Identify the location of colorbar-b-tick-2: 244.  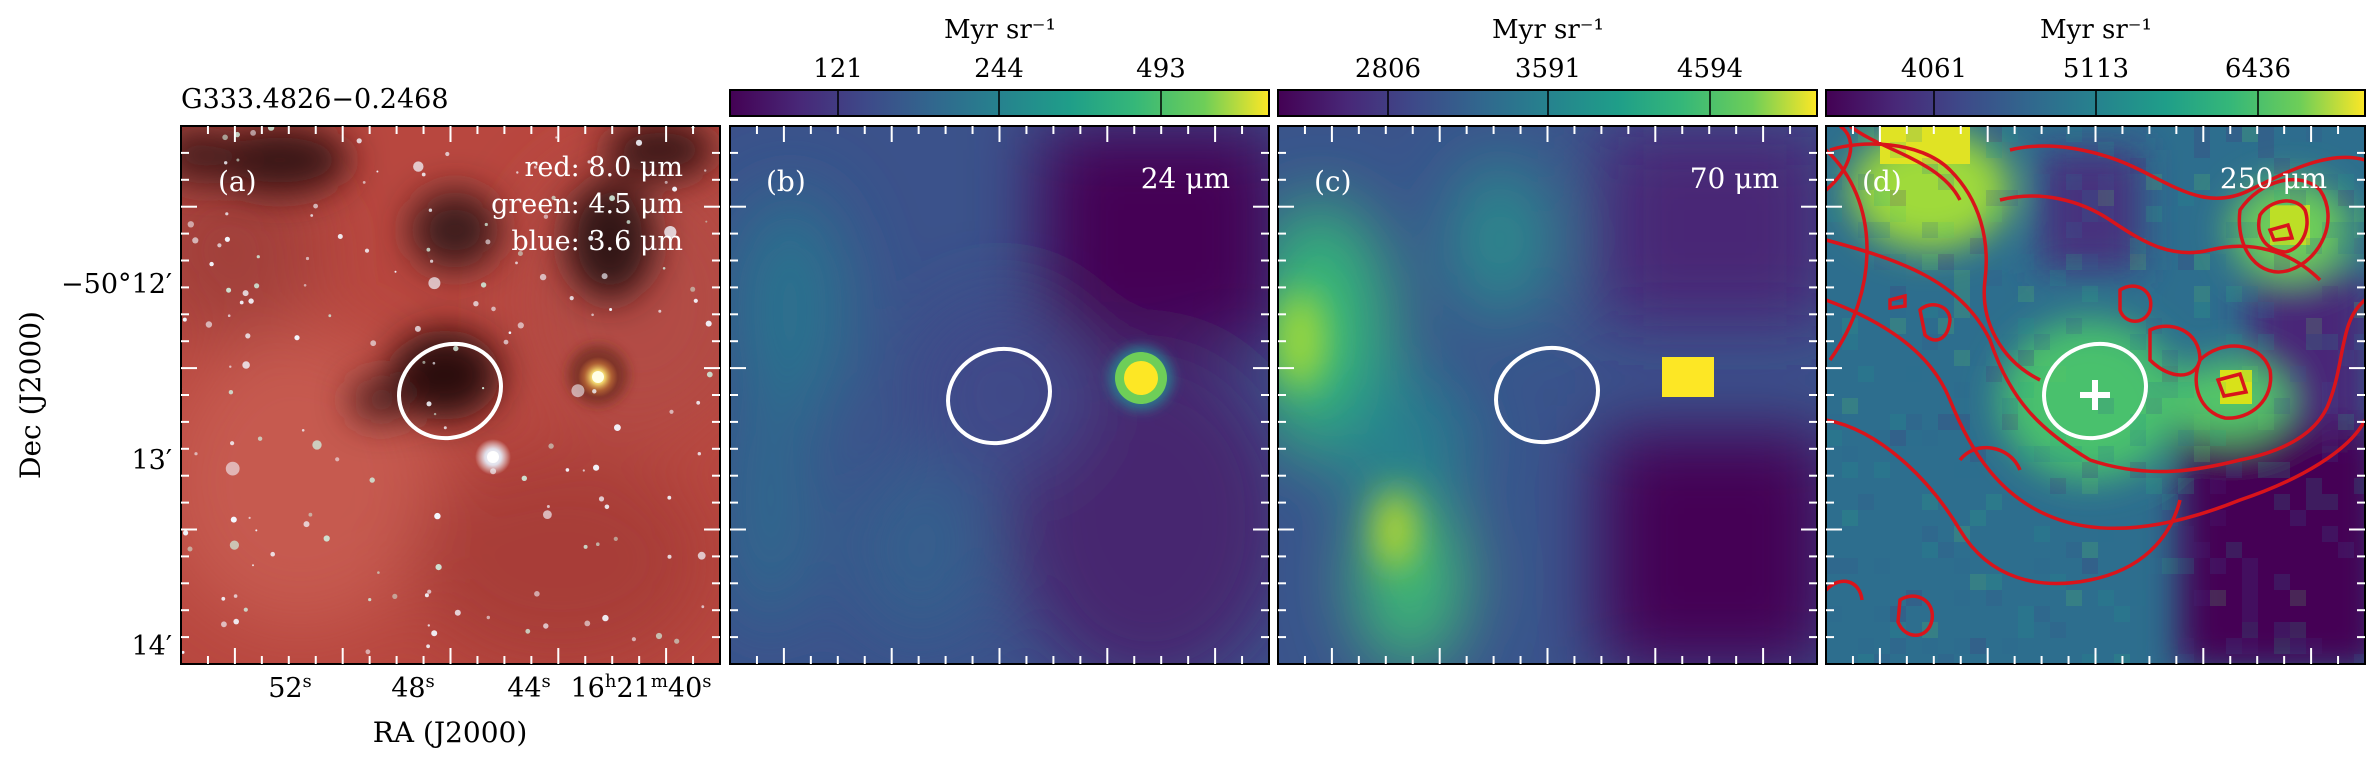
(999, 69).